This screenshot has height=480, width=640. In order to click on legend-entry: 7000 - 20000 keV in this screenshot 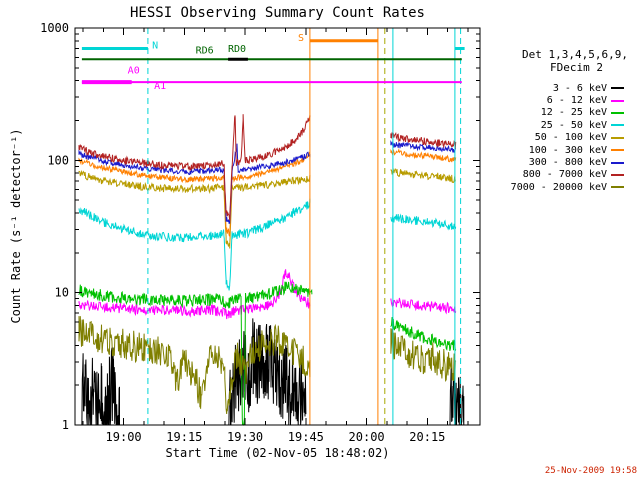, I will do `click(575, 187)`.